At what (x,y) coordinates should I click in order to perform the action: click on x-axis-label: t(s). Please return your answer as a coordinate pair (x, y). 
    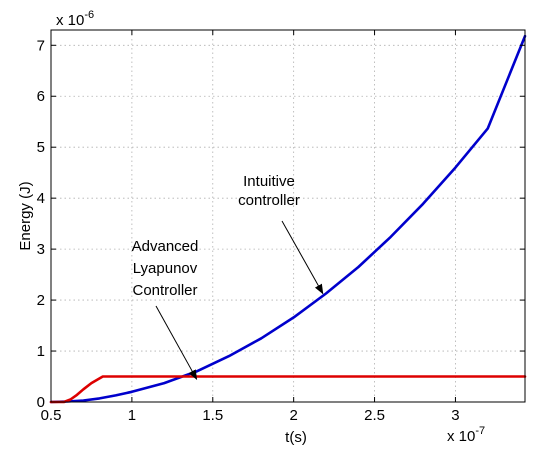
    Looking at the image, I should click on (296, 437).